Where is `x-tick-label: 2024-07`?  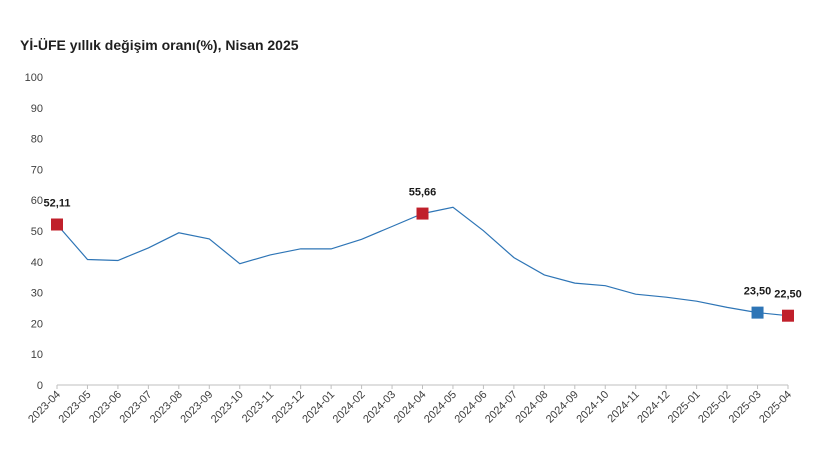 x-tick-label: 2024-07 is located at coordinates (501, 407).